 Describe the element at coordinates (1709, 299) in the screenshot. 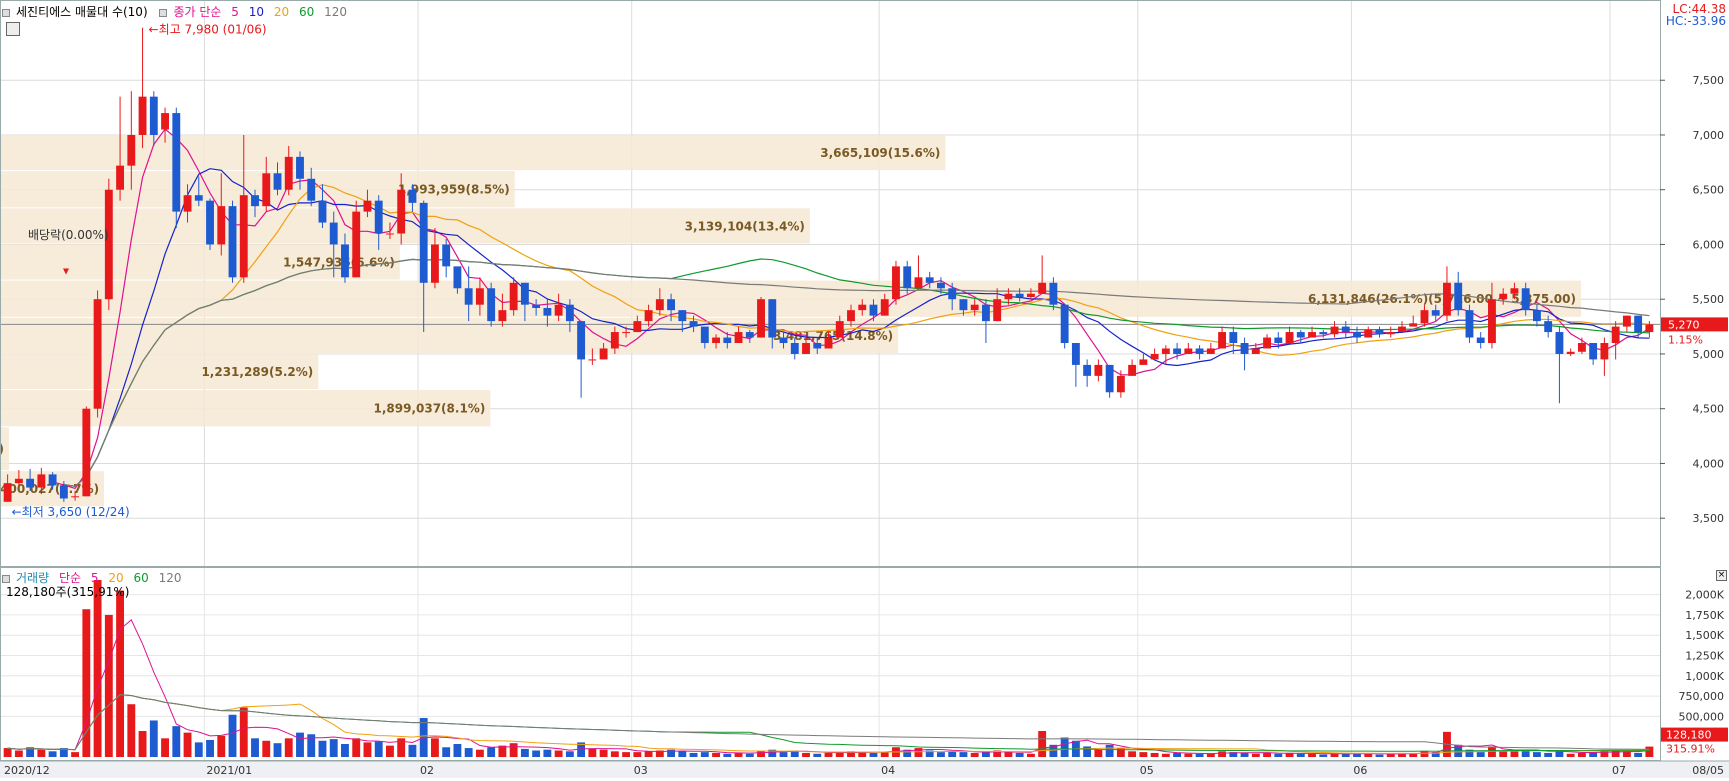

I see `price-tick-label: 5,500` at that location.